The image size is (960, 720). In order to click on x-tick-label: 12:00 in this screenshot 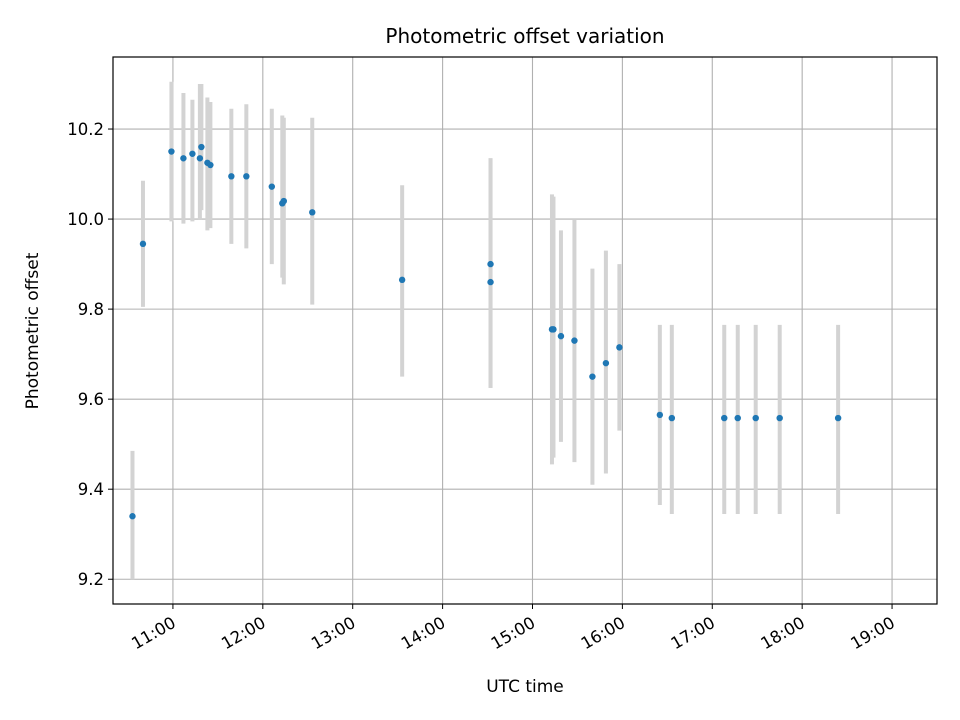, I will do `click(243, 633)`.